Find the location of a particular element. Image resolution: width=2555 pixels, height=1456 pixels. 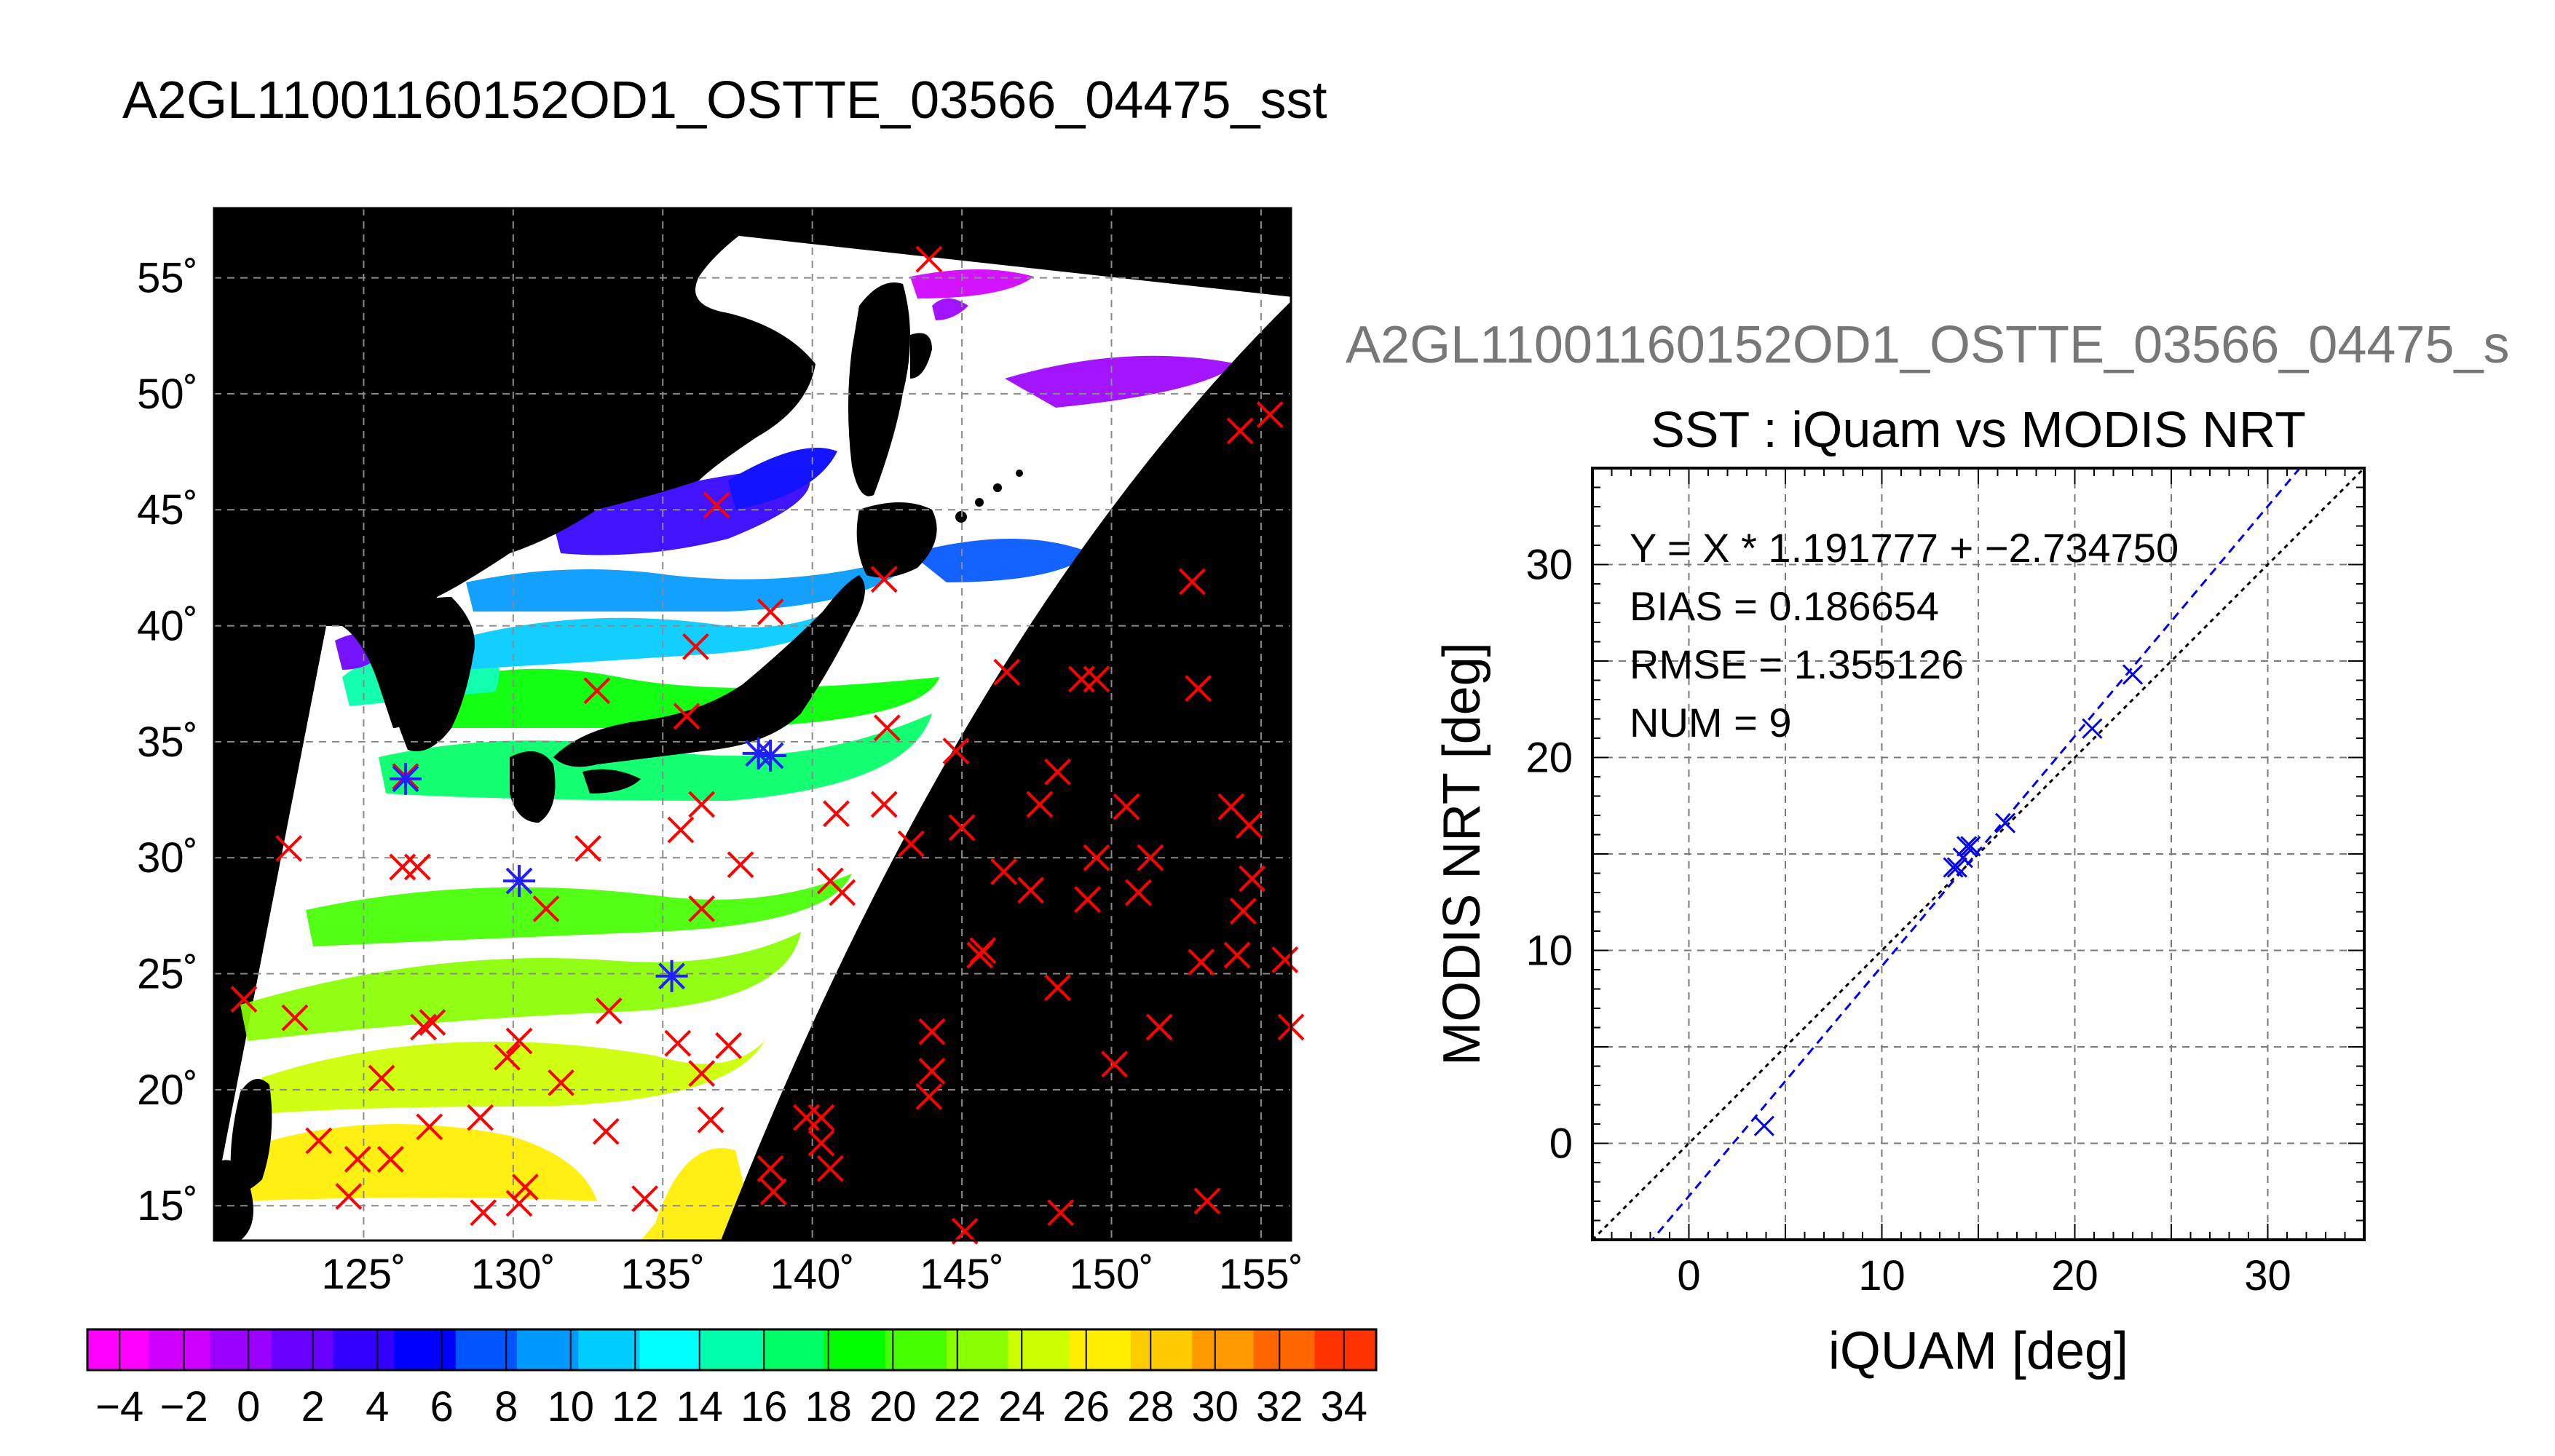

map-lat-tick-label: 40˚ is located at coordinates (167, 626).